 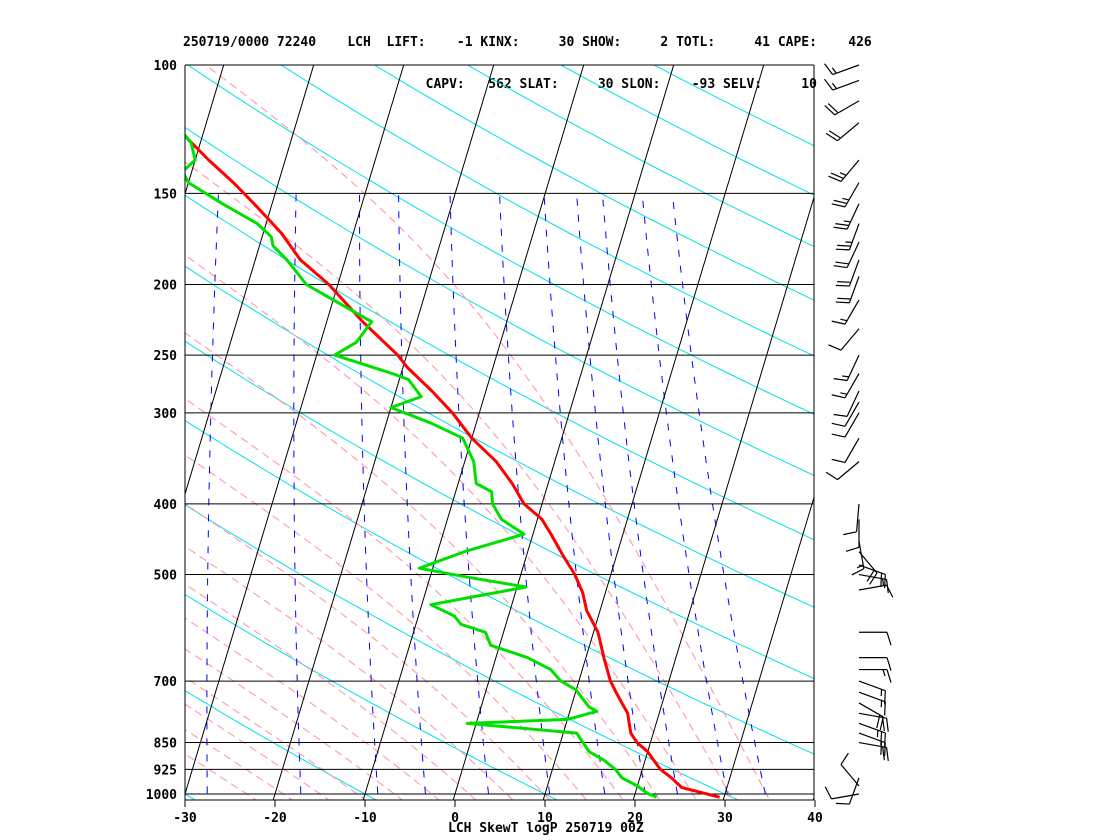 I want to click on pressure-tick-label: 400, so click(x=166, y=505).